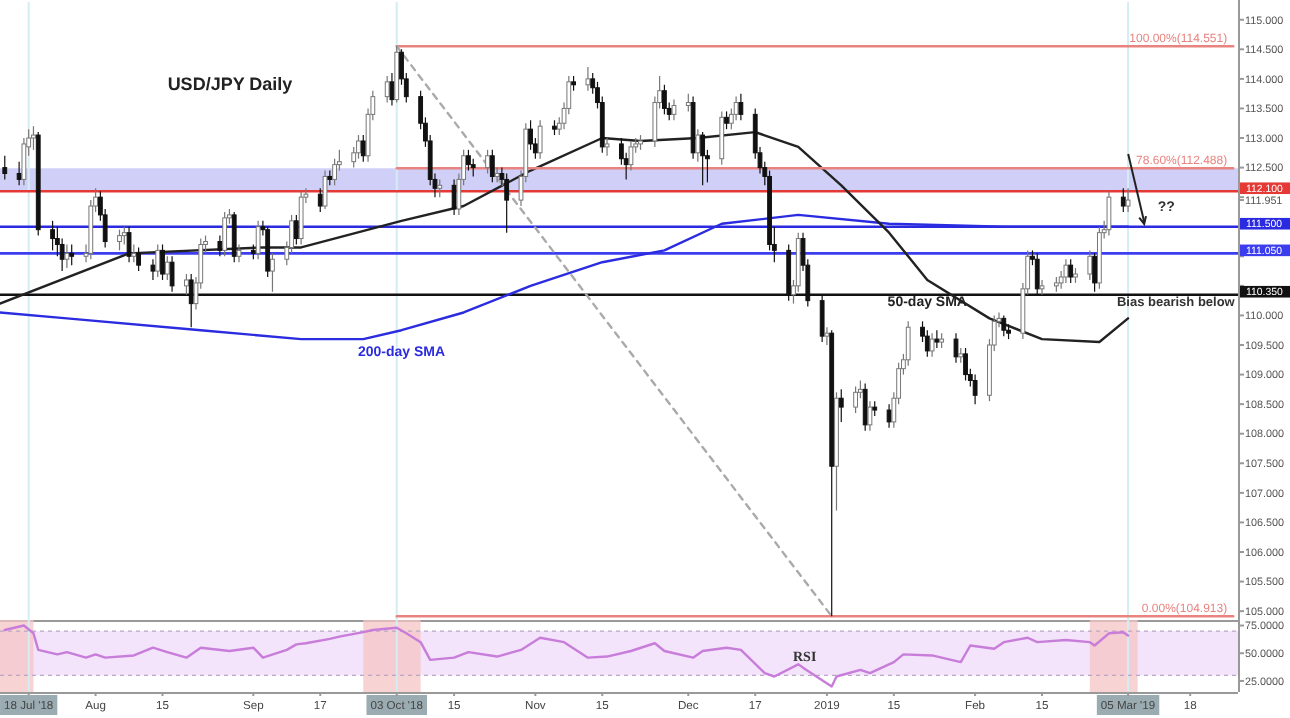 Image resolution: width=1290 pixels, height=718 pixels. I want to click on text: USD/JPY Daily, so click(230, 84).